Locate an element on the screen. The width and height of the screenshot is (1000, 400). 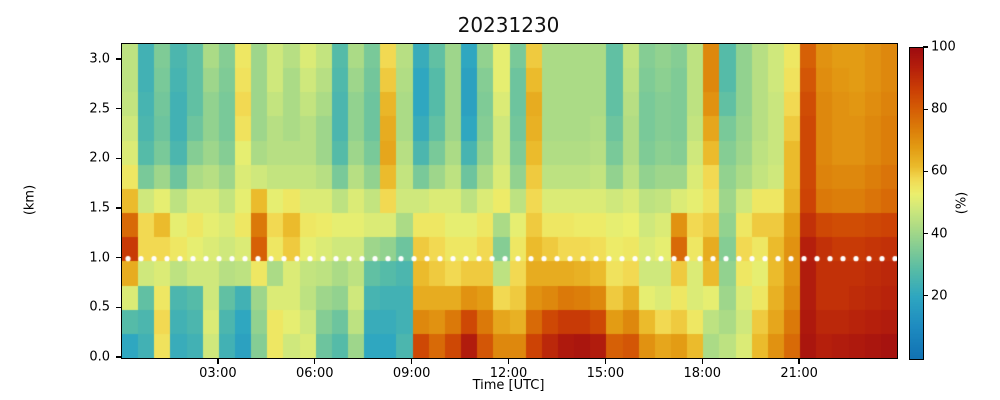
colorbar-gradient-canvas is located at coordinates (916, 203).